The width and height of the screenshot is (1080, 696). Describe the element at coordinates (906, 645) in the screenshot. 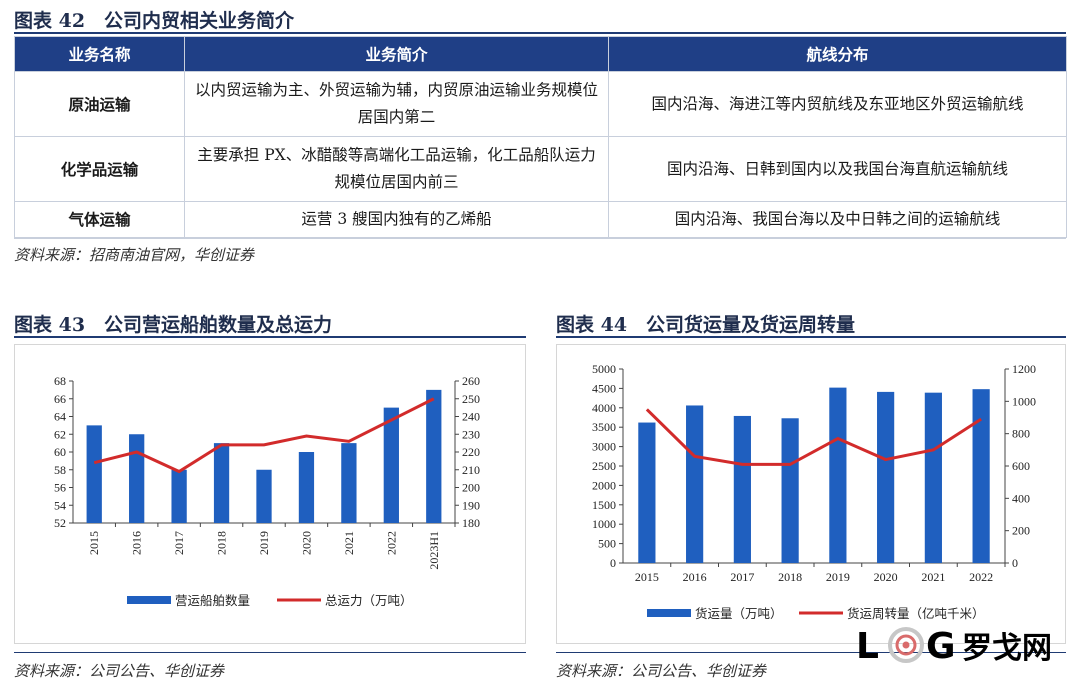

I see `watermark-target-icon` at that location.